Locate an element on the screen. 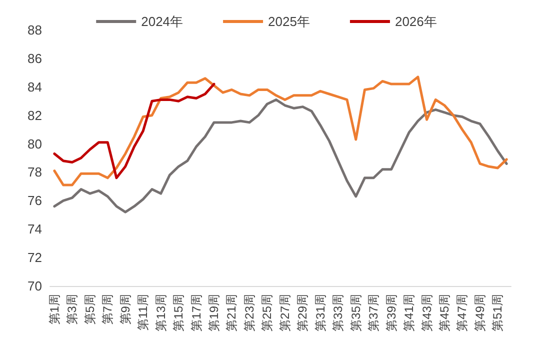 This screenshot has width=533, height=356. x-tick-label: 第43周 is located at coordinates (427, 313).